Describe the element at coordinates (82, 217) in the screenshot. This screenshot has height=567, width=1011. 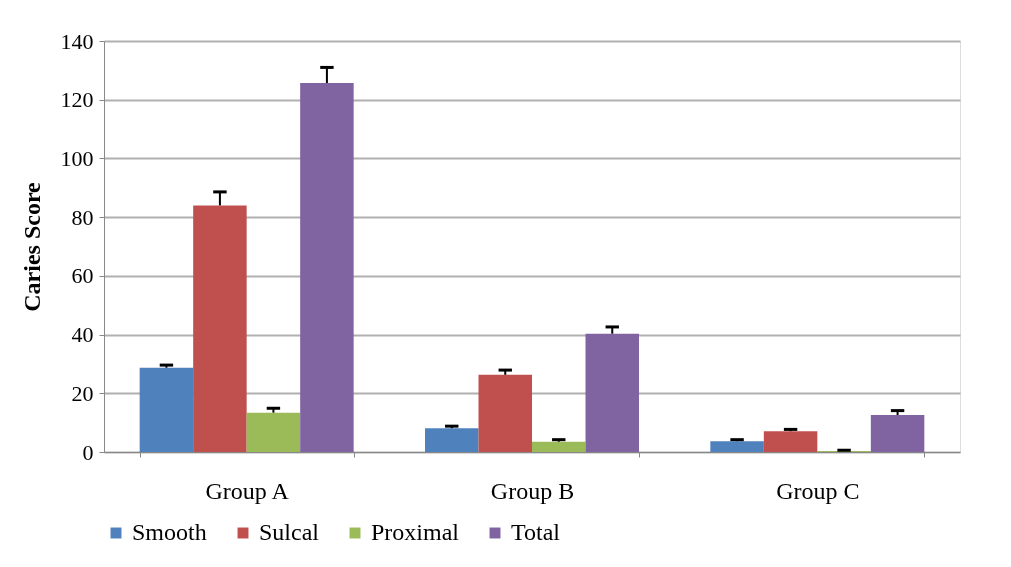
I see `y-tick-label: 80` at that location.